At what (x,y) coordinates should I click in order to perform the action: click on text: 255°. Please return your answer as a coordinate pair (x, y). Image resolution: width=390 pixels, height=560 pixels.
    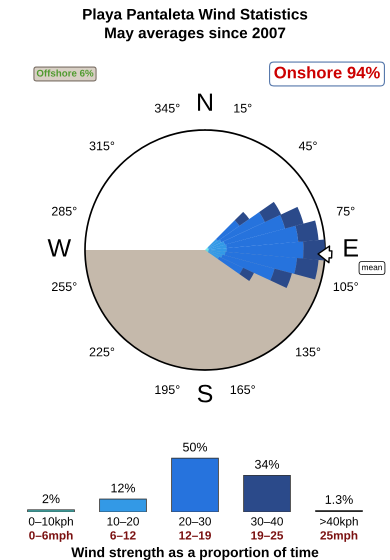
    Looking at the image, I should click on (64, 287).